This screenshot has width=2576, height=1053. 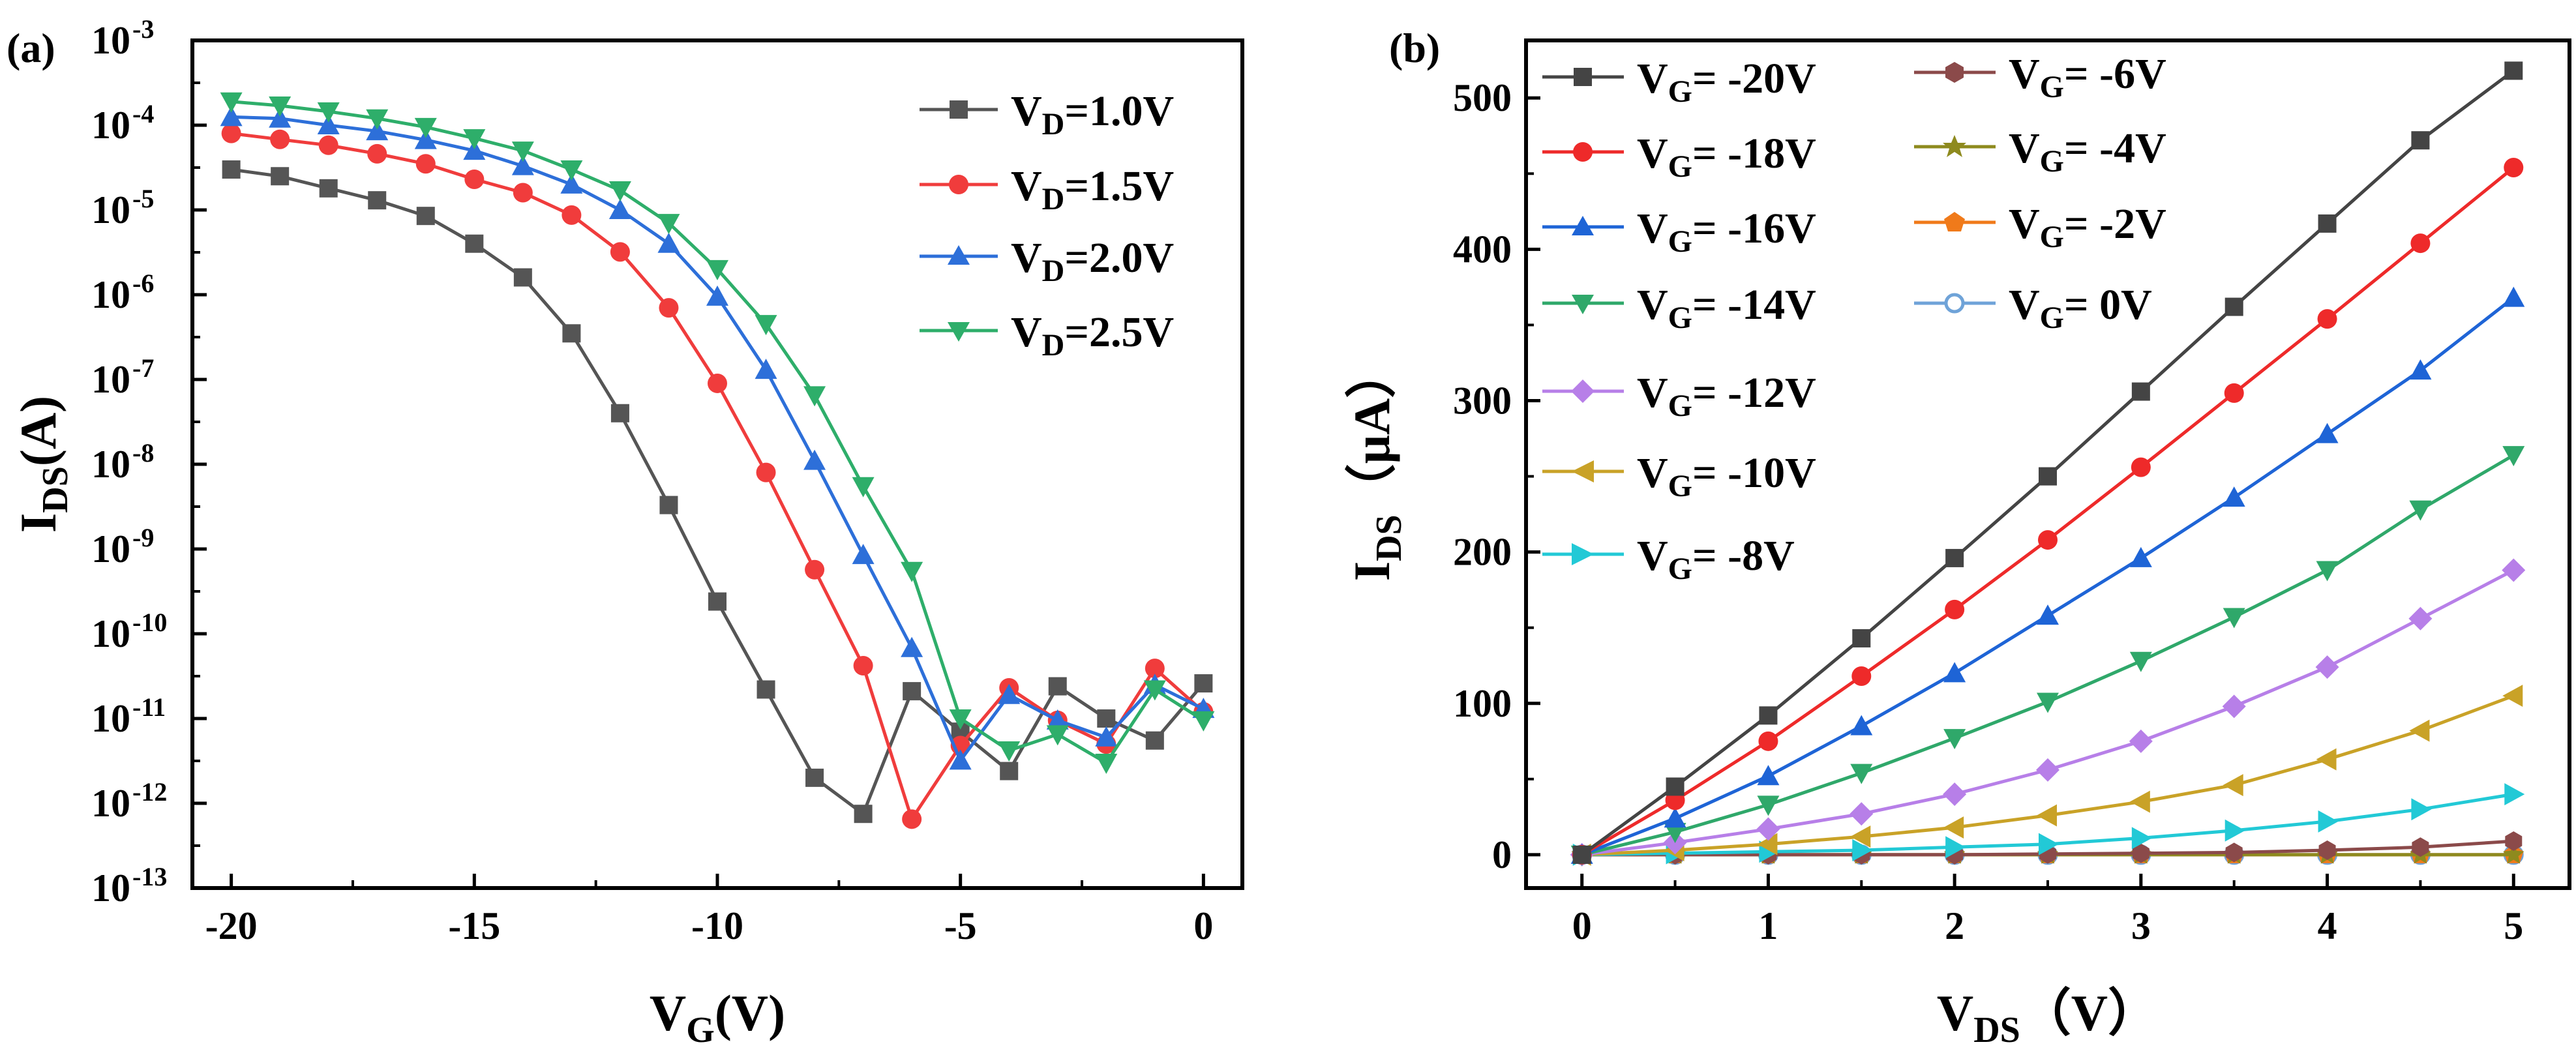 I want to click on legend-item-vd-2.5v: VD=2.5V, so click(x=1047, y=335).